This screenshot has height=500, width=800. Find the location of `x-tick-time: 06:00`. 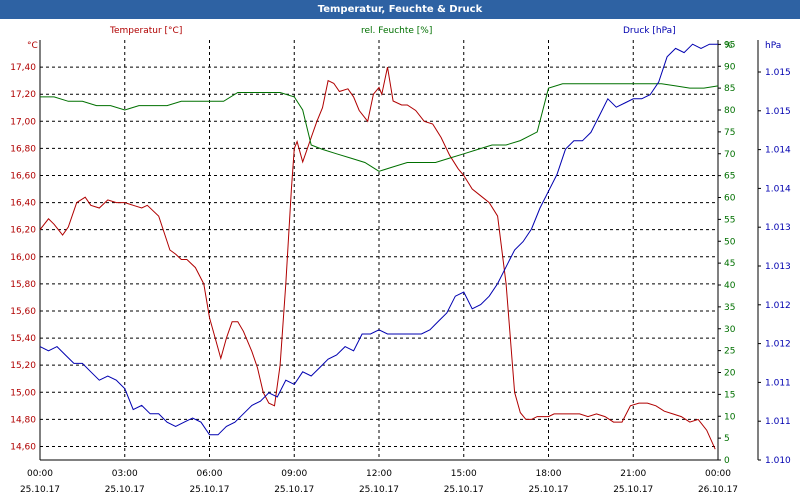

x-tick-time: 06:00 is located at coordinates (210, 474).